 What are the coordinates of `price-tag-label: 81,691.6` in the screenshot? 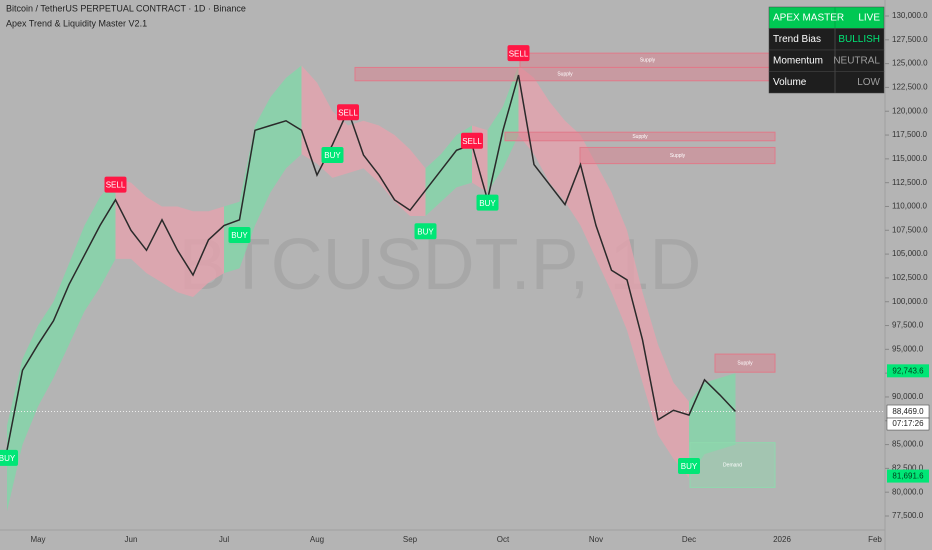 It's located at (908, 476).